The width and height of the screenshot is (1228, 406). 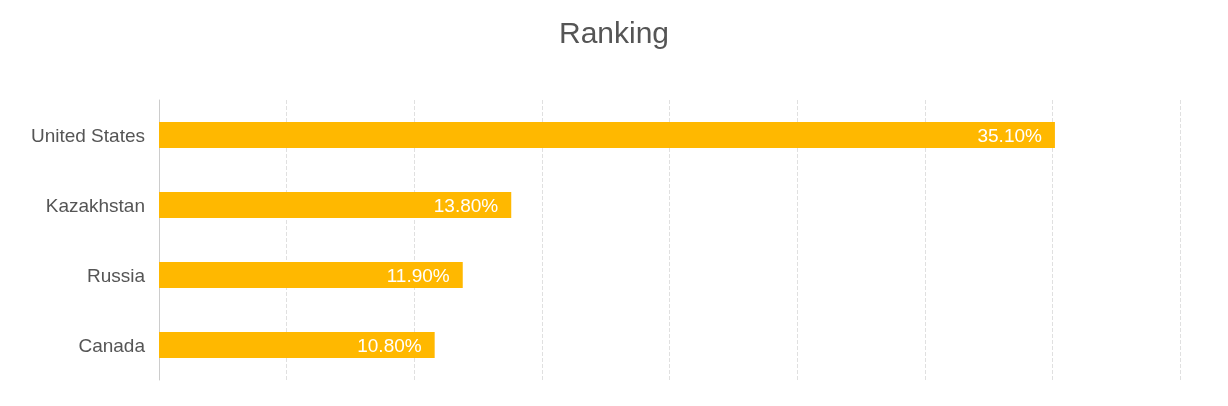 I want to click on chart-title: Ranking, so click(x=614, y=32).